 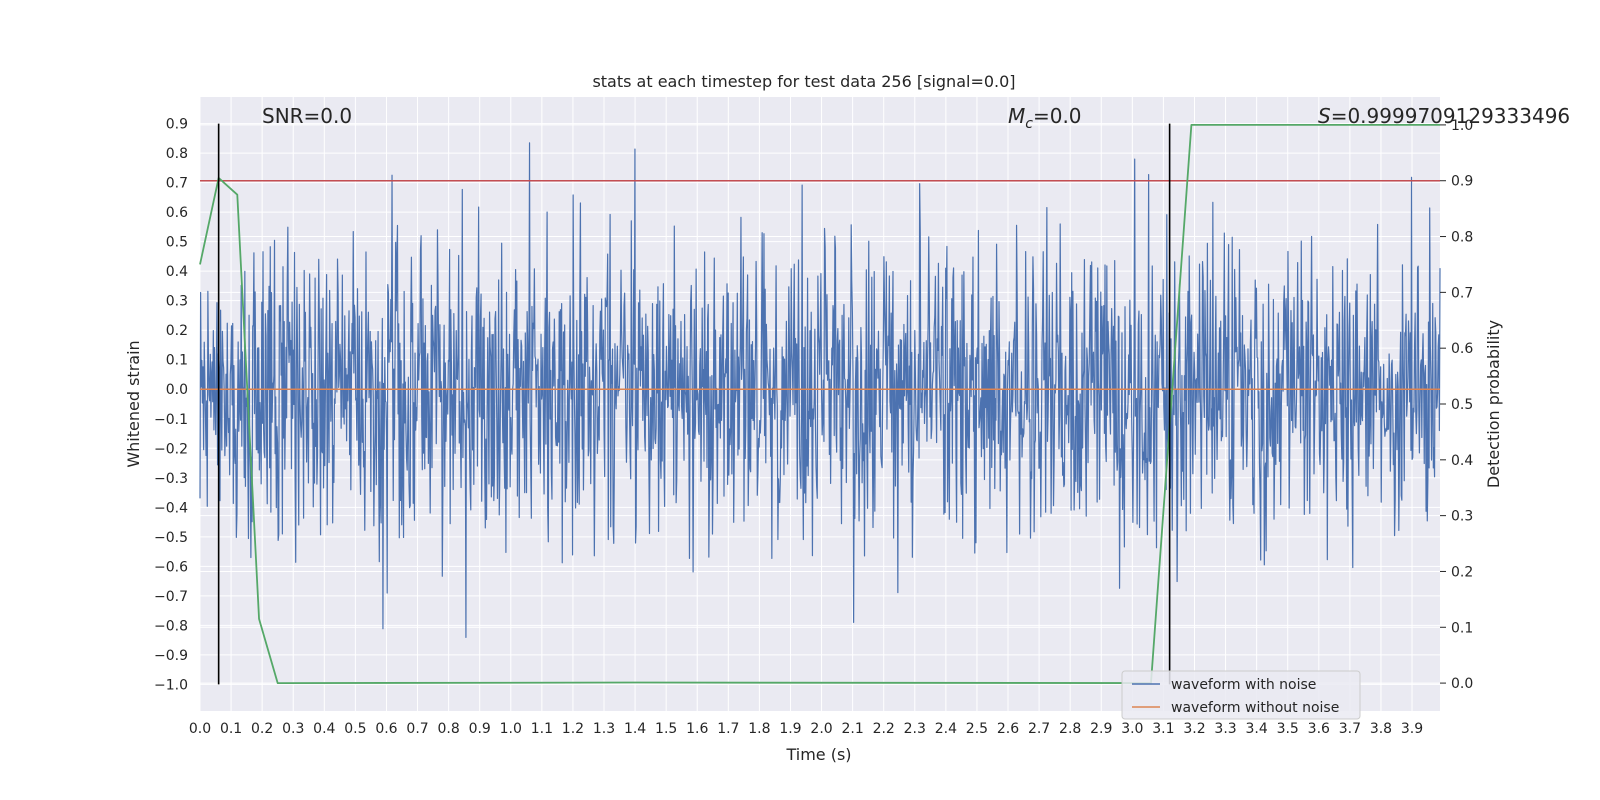 What do you see at coordinates (1350, 729) in the screenshot?
I see `x-tick-label: 3.7` at bounding box center [1350, 729].